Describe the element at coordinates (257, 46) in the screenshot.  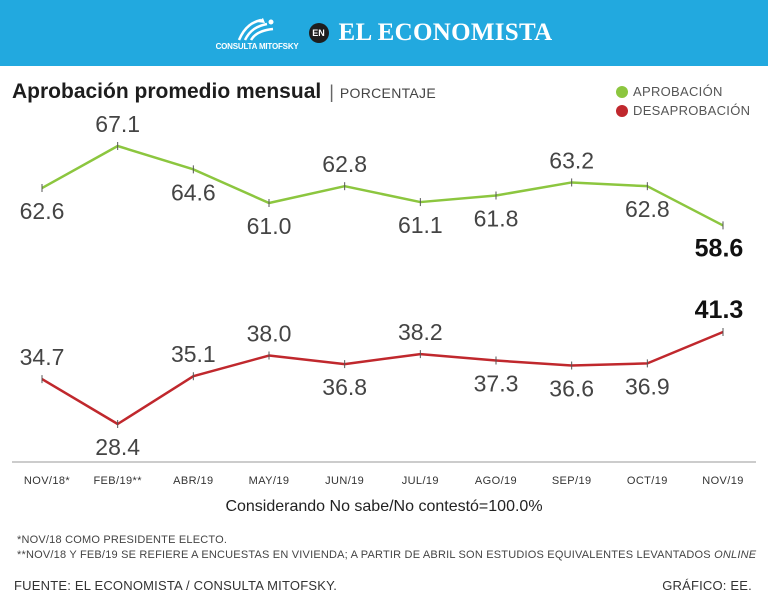
I see `logo-text: CONSULTA MITOFSKY` at that location.